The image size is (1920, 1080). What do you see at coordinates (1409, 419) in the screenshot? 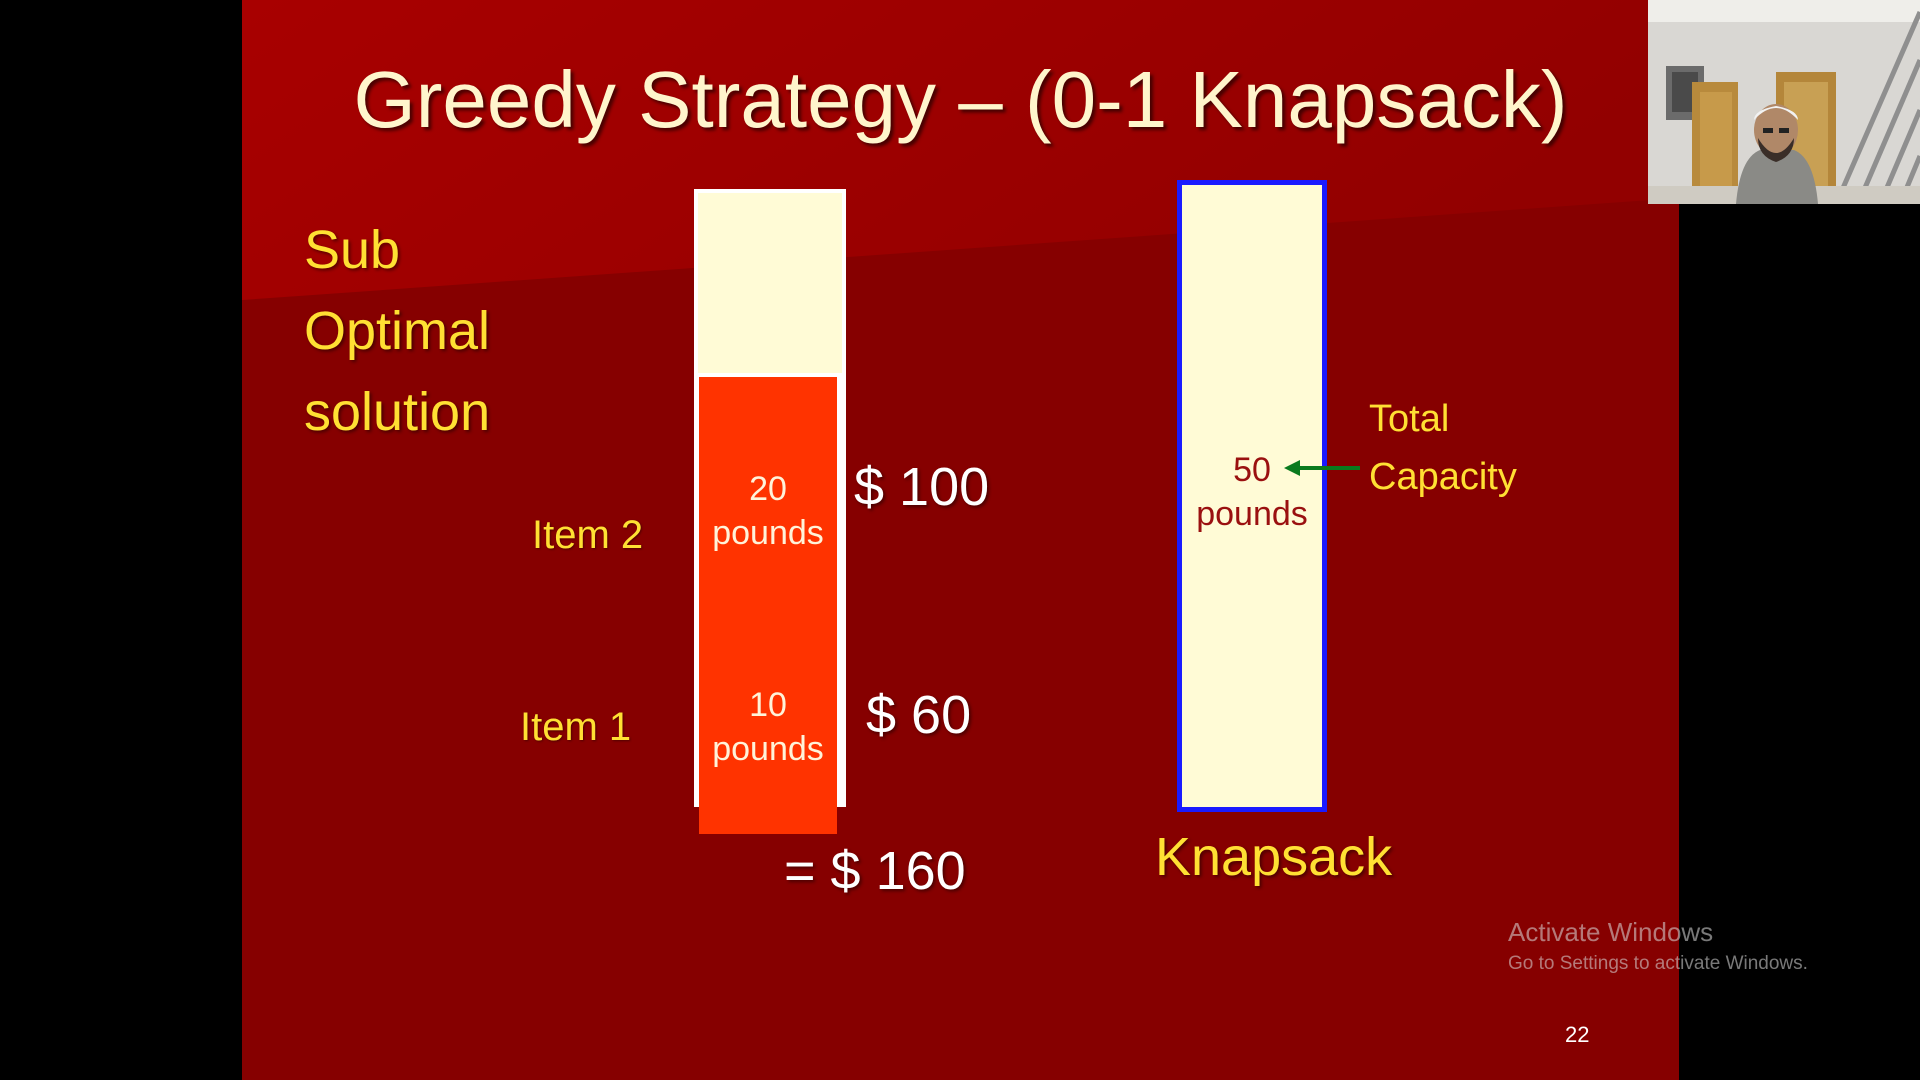
I see `total-capacity-line1: Total` at bounding box center [1409, 419].